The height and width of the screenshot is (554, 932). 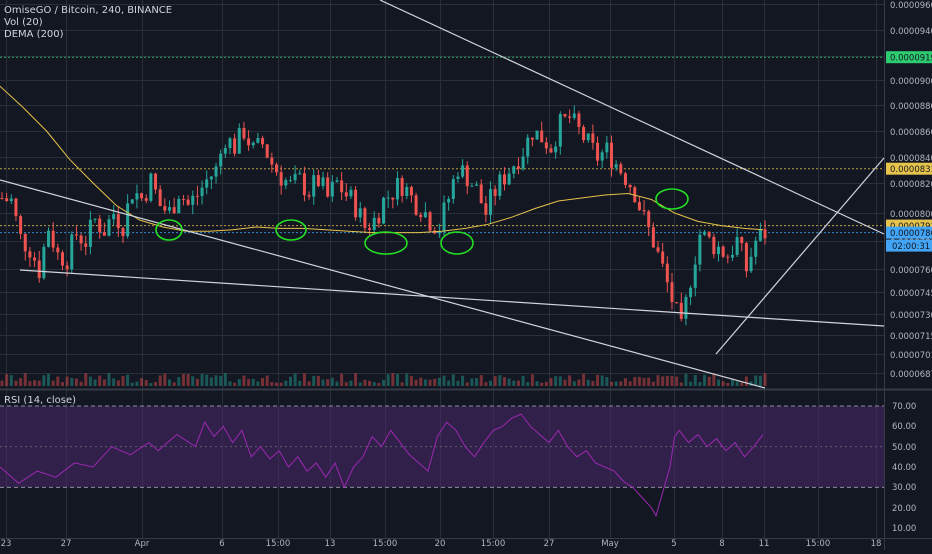 I want to click on time-tick-label: 20, so click(x=440, y=544).